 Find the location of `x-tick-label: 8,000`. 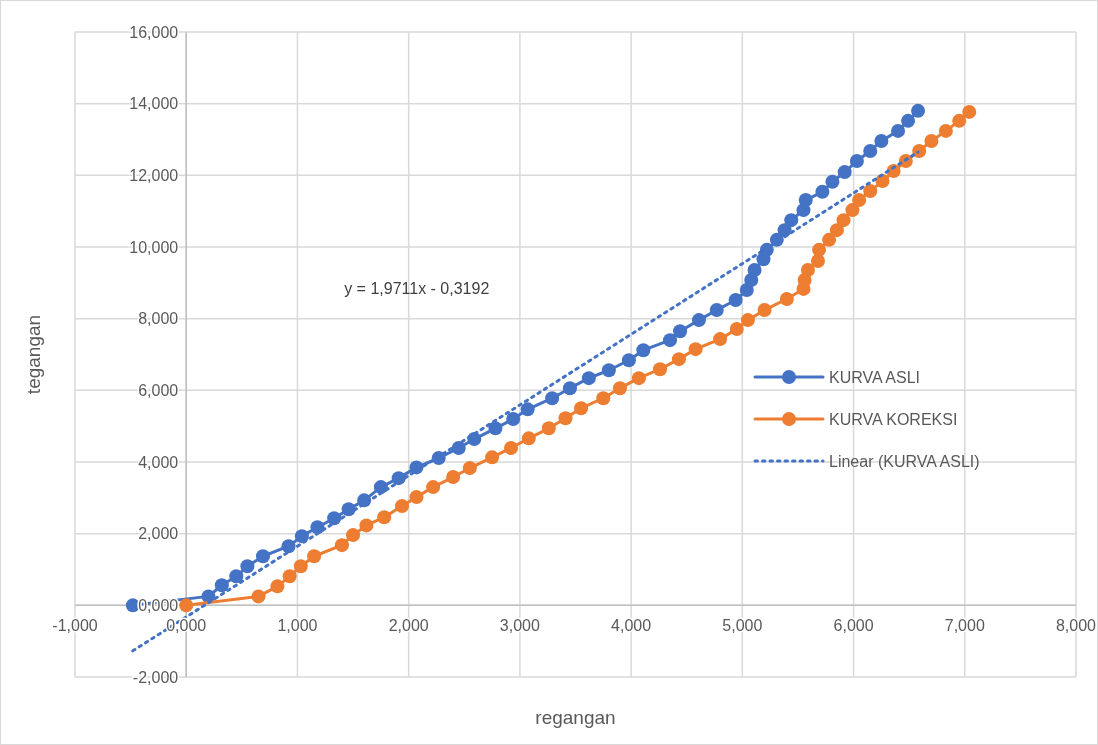

x-tick-label: 8,000 is located at coordinates (1076, 626).